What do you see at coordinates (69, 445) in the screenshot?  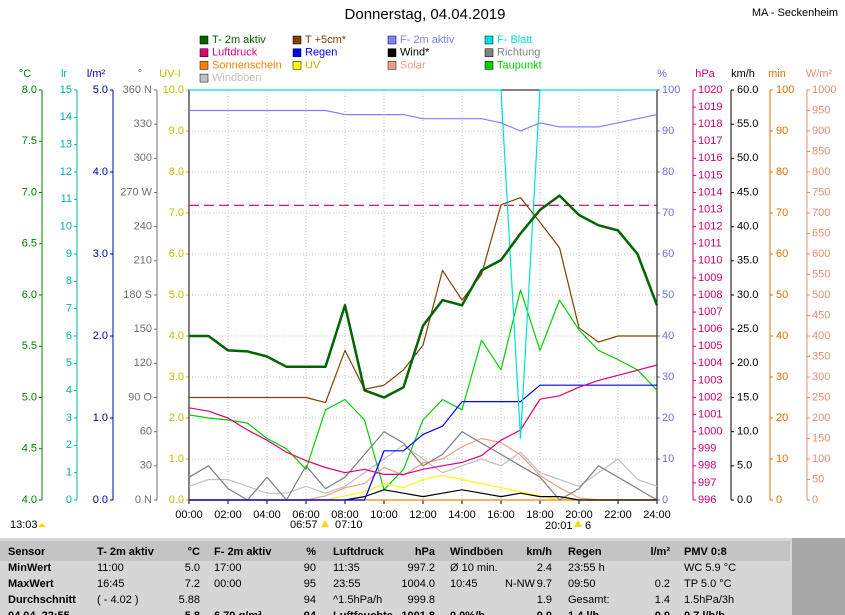 I see `y-tick-label: 2` at bounding box center [69, 445].